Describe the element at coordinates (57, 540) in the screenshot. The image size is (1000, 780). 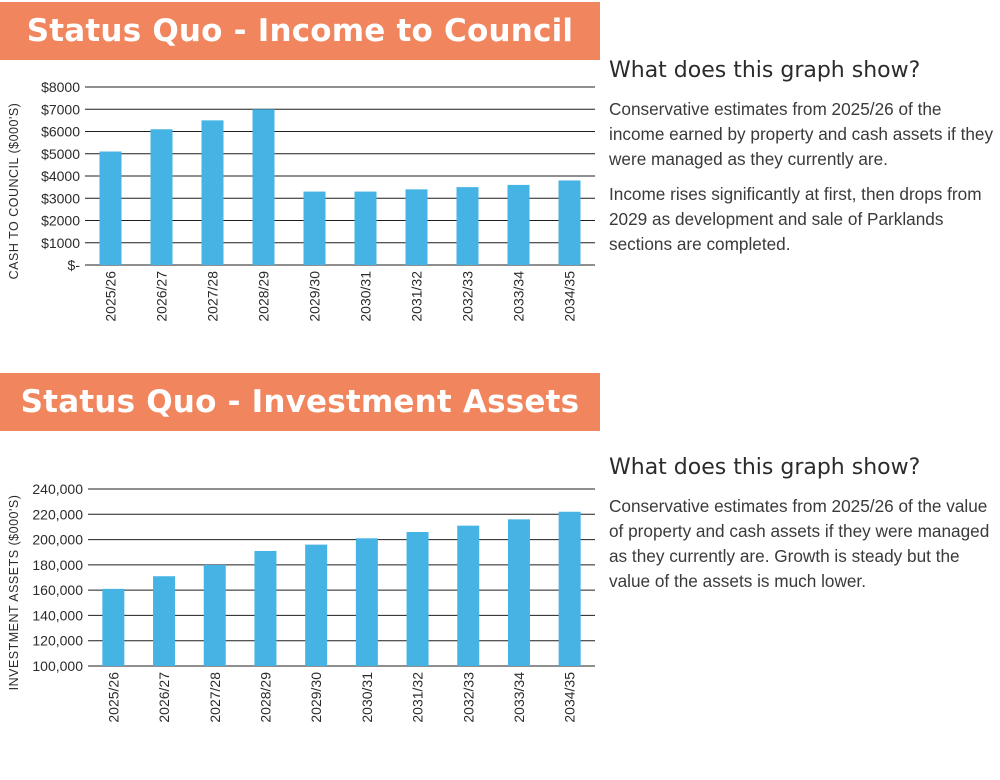
I see `assets-ytick-label: 200,000` at that location.